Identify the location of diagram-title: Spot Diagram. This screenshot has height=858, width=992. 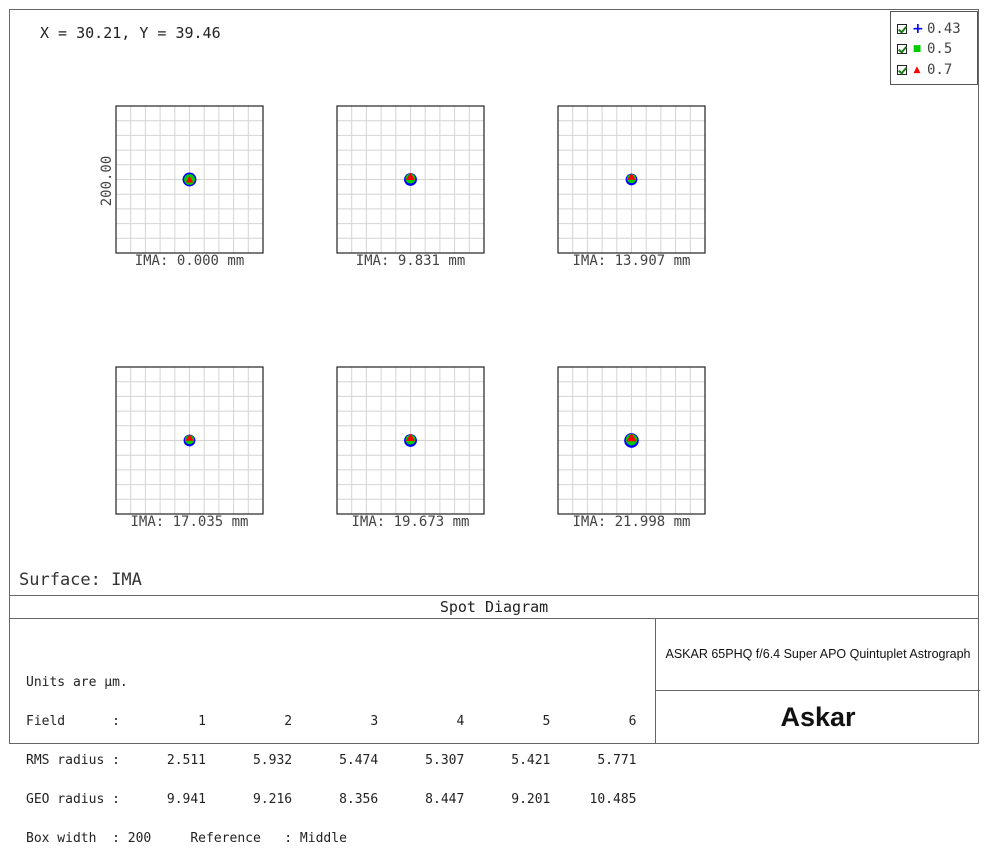
(494, 607).